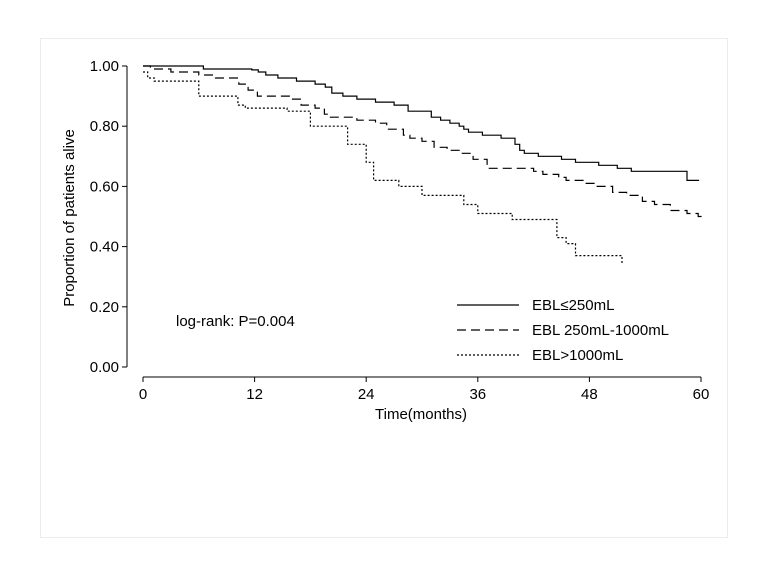 This screenshot has height=570, width=760. Describe the element at coordinates (104, 307) in the screenshot. I see `y-tick-label: 0.20` at that location.